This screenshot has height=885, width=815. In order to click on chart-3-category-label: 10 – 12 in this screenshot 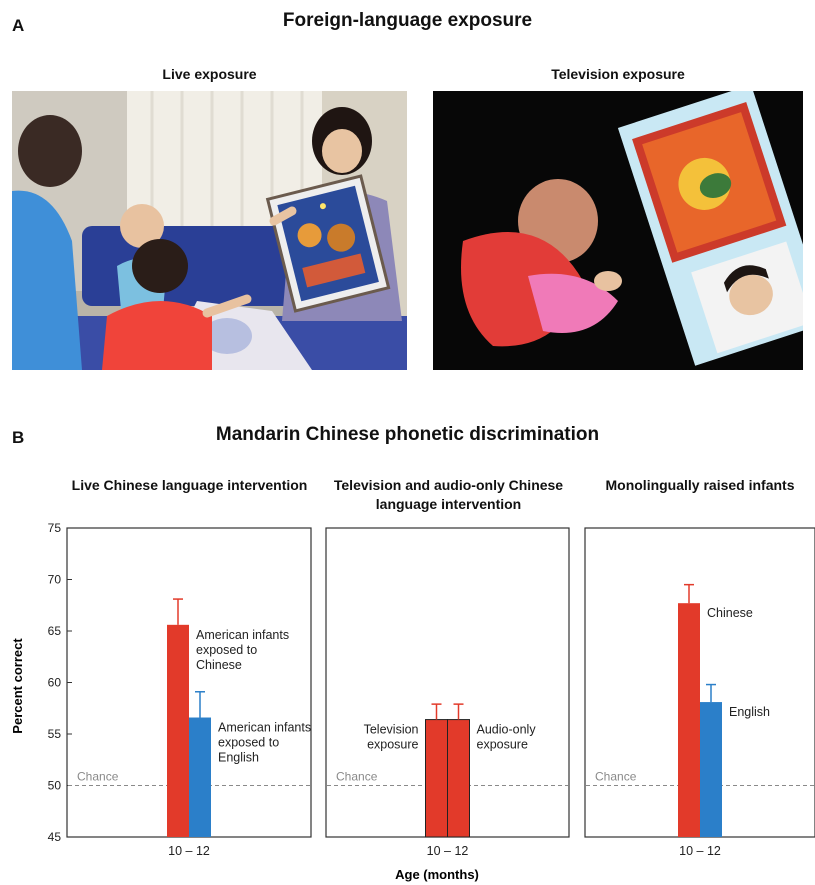, I will do `click(700, 851)`.